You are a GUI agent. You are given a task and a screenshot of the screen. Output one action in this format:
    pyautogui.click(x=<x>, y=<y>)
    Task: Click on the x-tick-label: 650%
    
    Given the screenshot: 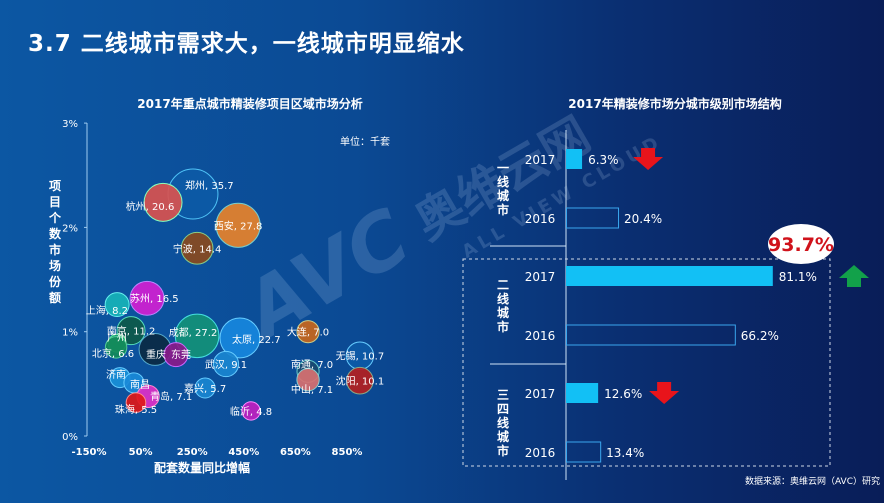 What is the action you would take?
    pyautogui.click(x=295, y=452)
    